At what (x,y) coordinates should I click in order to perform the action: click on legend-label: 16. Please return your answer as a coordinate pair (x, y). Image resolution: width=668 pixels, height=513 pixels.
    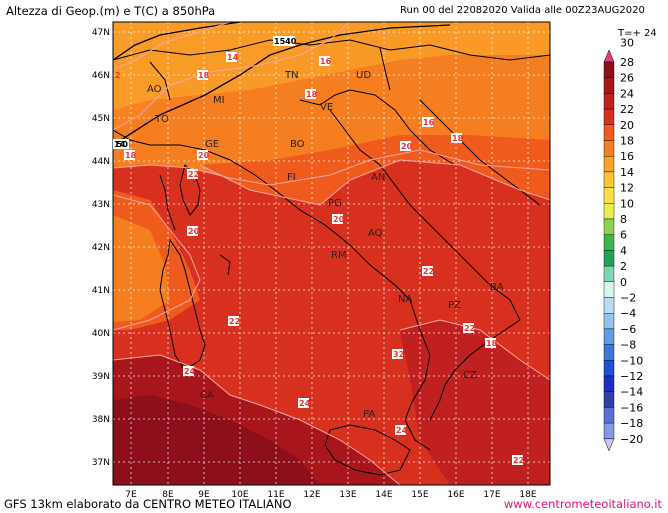
    Looking at the image, I should click on (627, 156).